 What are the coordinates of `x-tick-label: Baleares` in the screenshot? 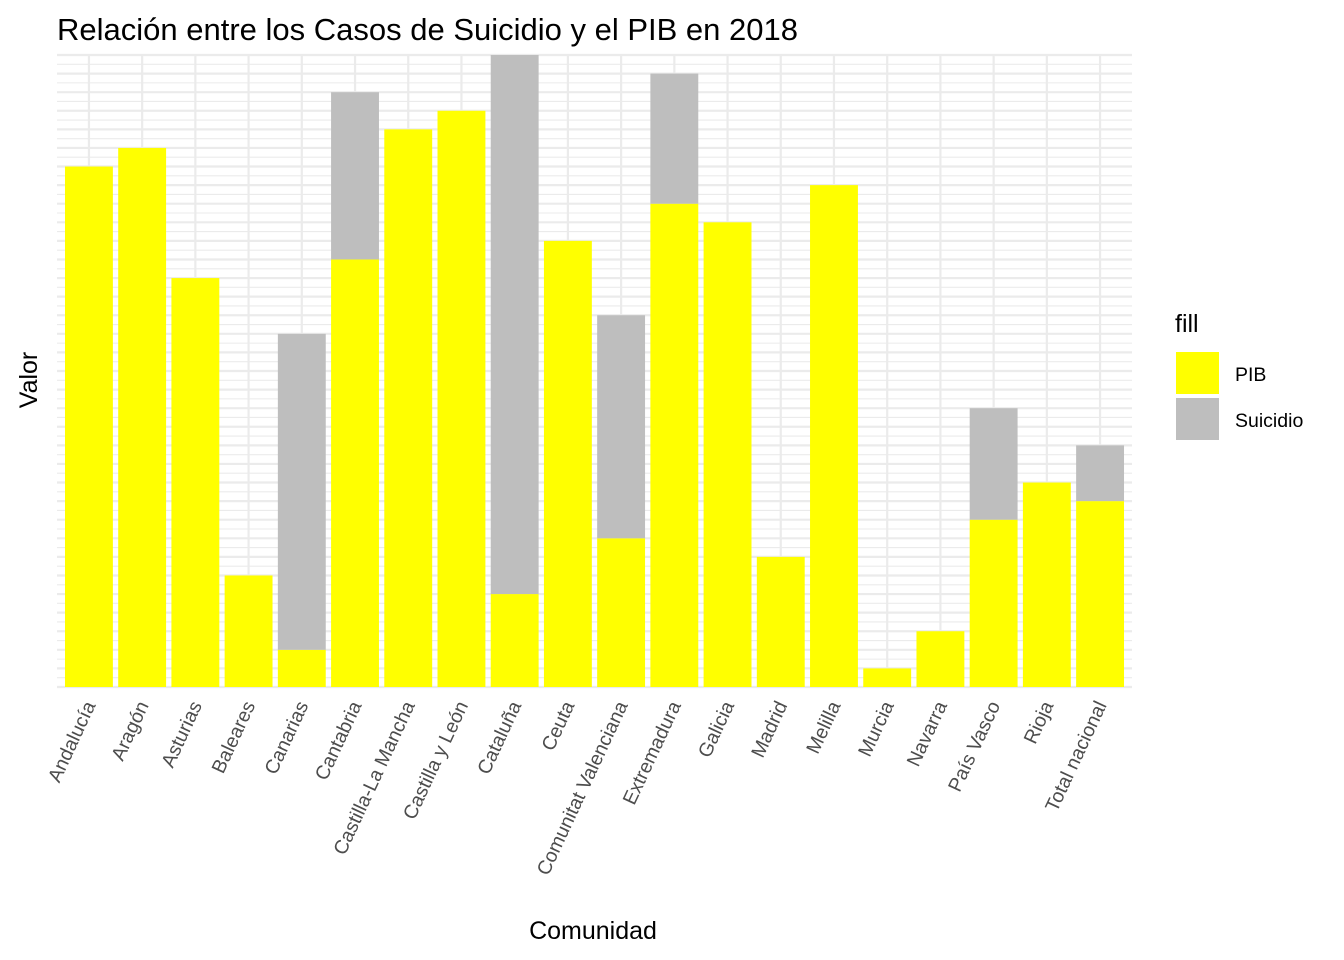 It's located at (234, 737).